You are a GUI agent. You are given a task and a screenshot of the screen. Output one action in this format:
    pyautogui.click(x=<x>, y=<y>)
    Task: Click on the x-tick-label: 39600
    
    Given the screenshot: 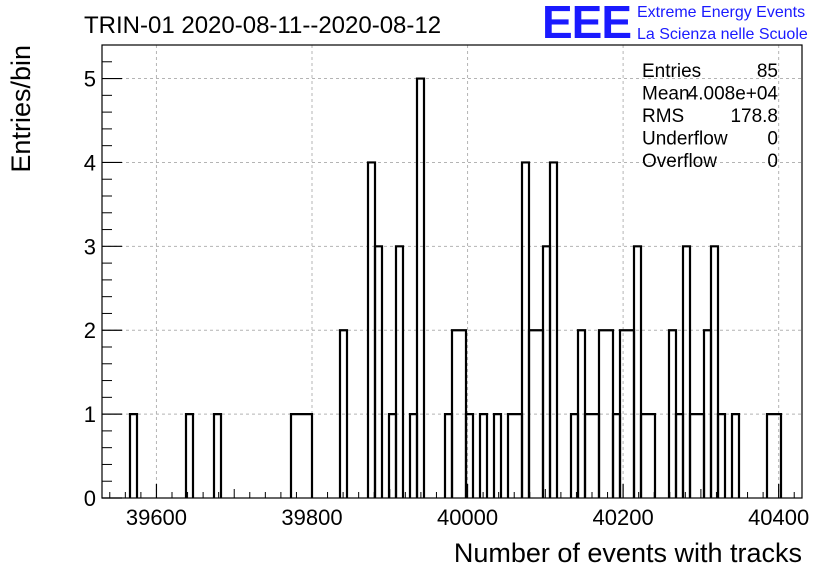 What is the action you would take?
    pyautogui.click(x=156, y=517)
    